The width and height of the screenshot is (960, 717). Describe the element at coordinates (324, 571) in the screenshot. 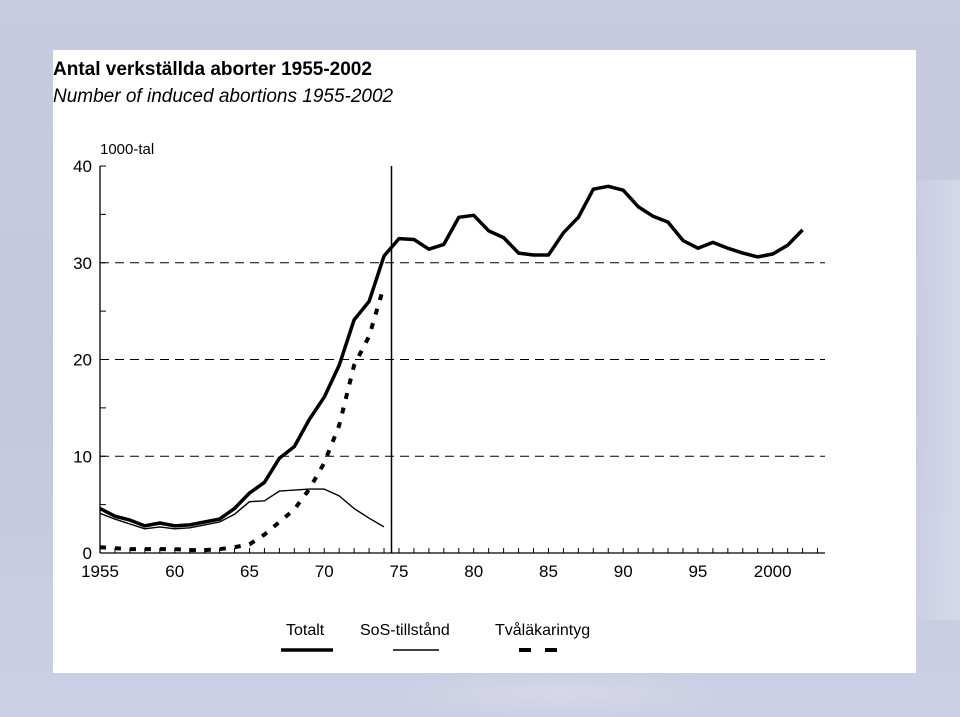

I see `x-tick-label: 70` at that location.